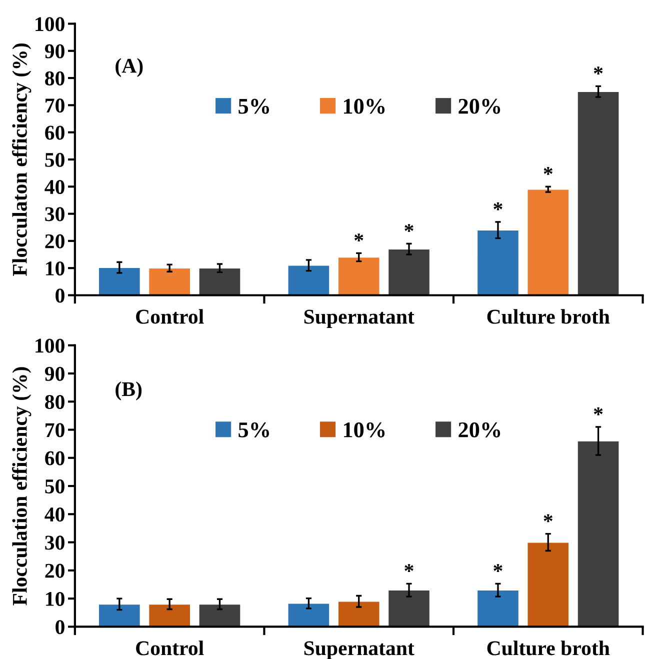 Image resolution: width=646 pixels, height=659 pixels. I want to click on y-axis-title: Flocculaton efficiency (%), so click(22, 160).